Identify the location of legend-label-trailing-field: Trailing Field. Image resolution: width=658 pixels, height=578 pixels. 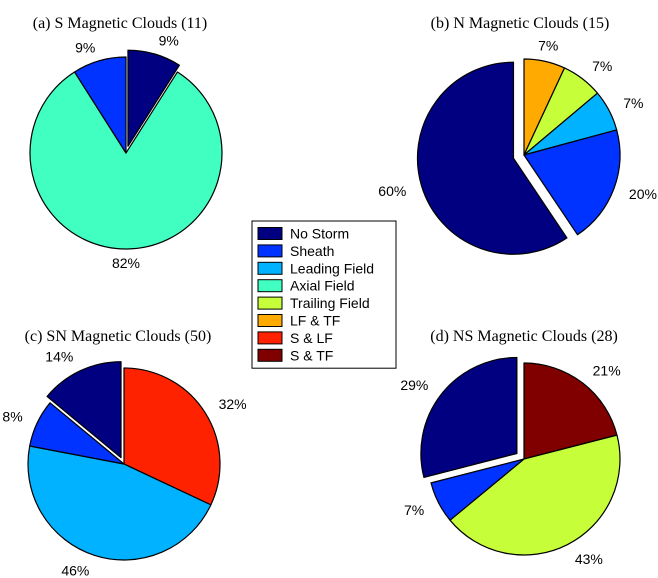
(330, 303).